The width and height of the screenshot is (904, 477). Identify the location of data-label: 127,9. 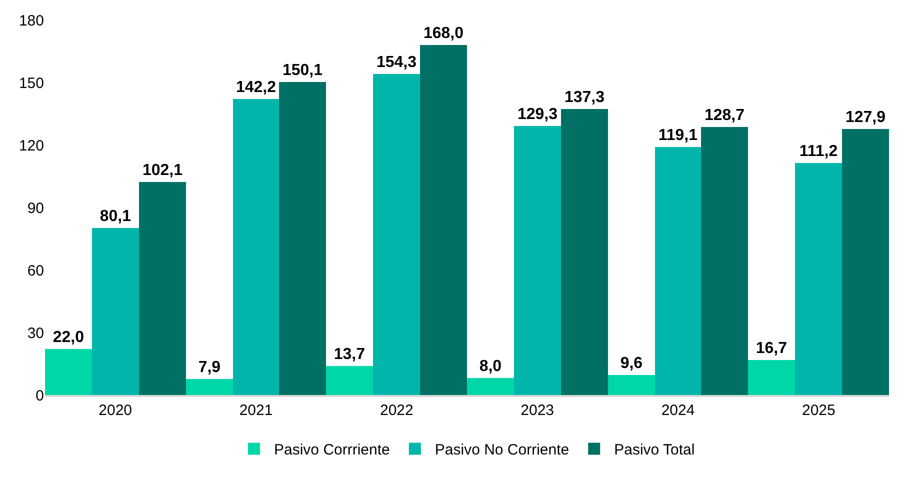
(865, 117).